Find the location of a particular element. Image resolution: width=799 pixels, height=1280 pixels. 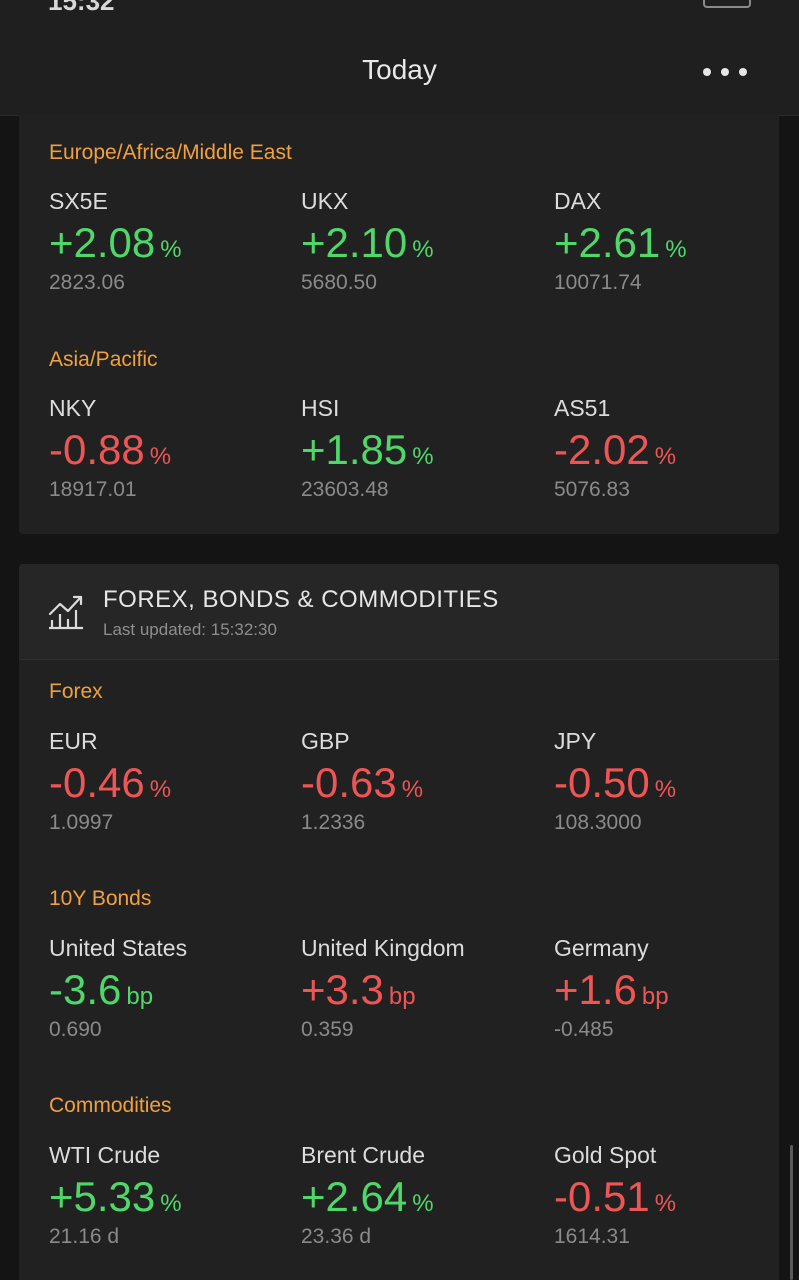

quote-name: DAX is located at coordinates (578, 201).